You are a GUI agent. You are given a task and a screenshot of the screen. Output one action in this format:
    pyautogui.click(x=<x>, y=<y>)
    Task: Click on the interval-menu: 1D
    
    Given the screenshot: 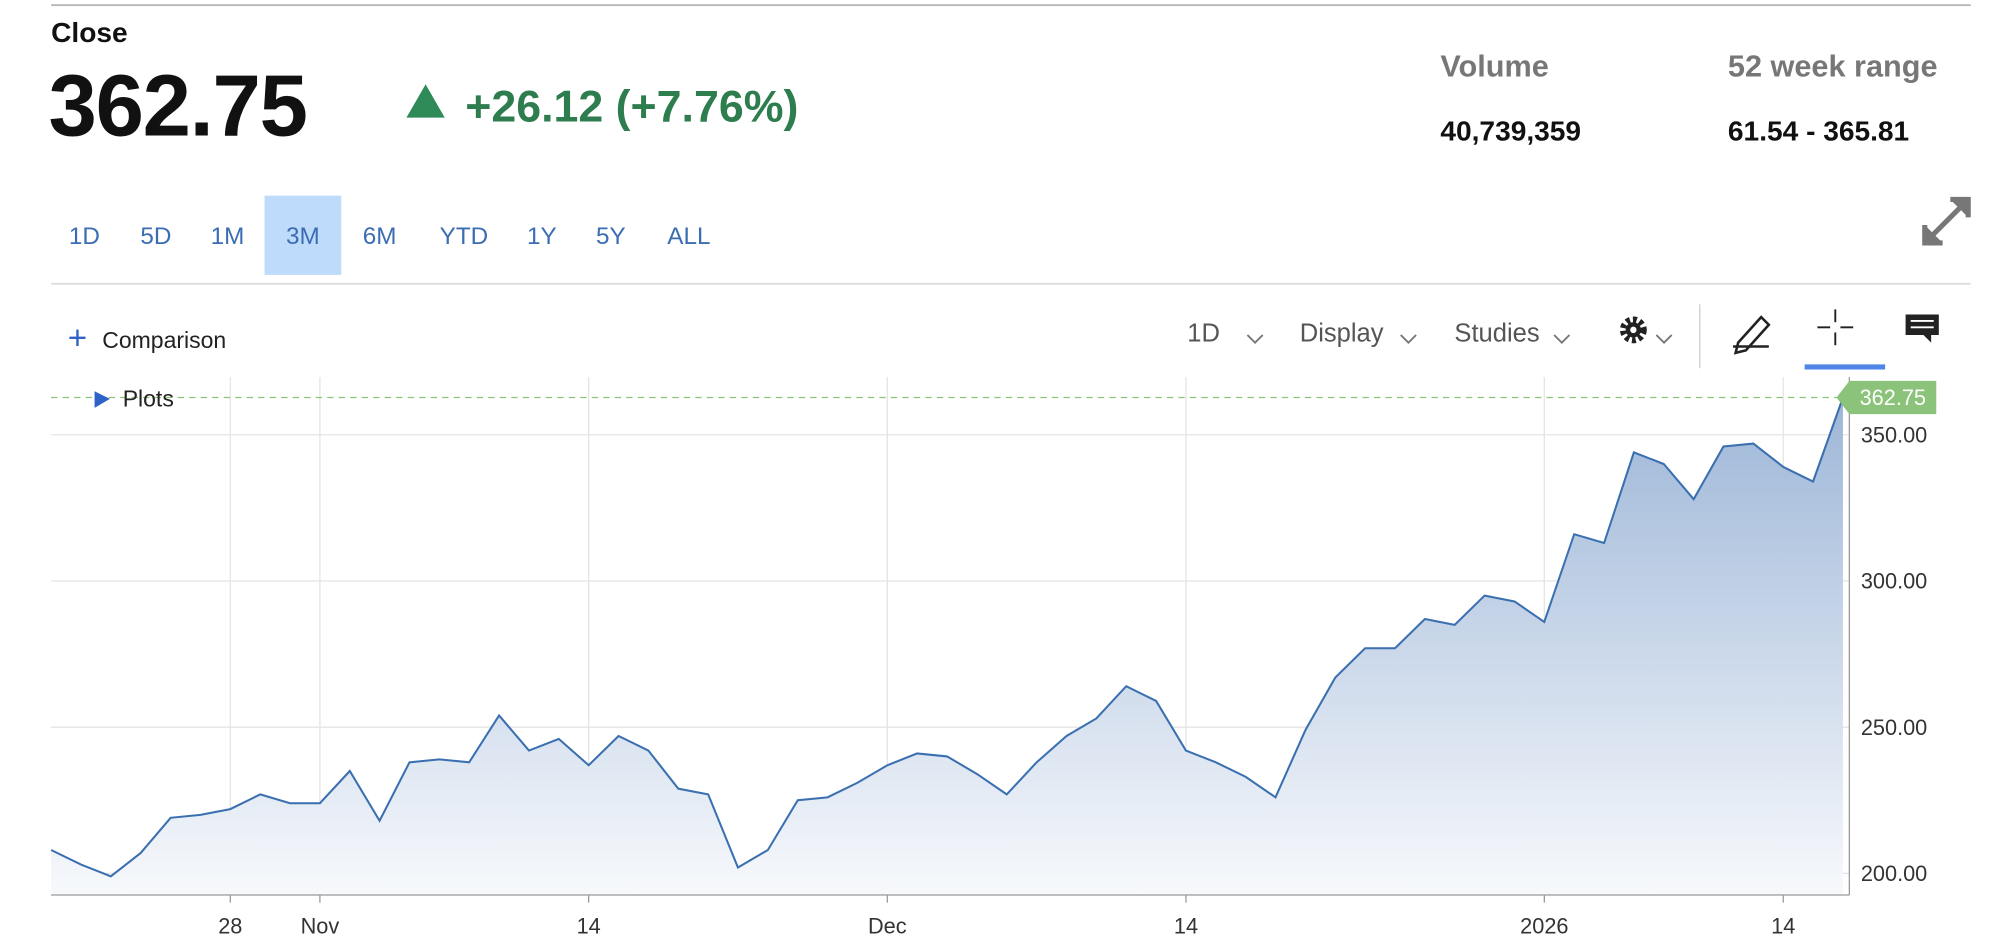 What is the action you would take?
    pyautogui.click(x=1225, y=333)
    